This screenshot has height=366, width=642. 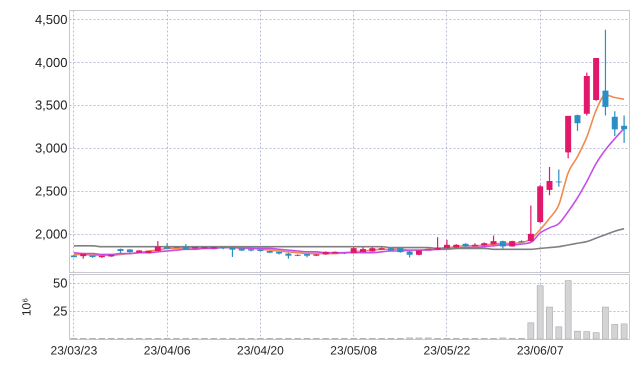 I want to click on y-tick-label: 4,000, so click(x=51, y=62).